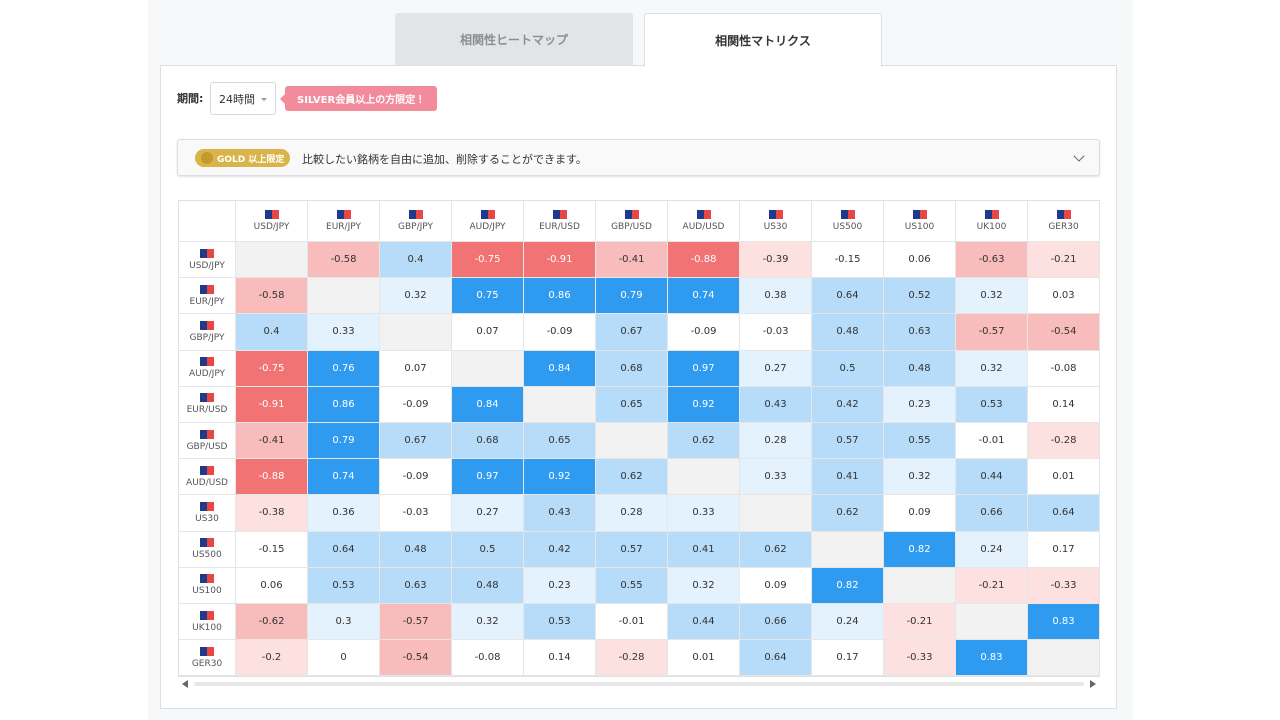 The height and width of the screenshot is (720, 1280). I want to click on column-label: USD/JPY, so click(271, 227).